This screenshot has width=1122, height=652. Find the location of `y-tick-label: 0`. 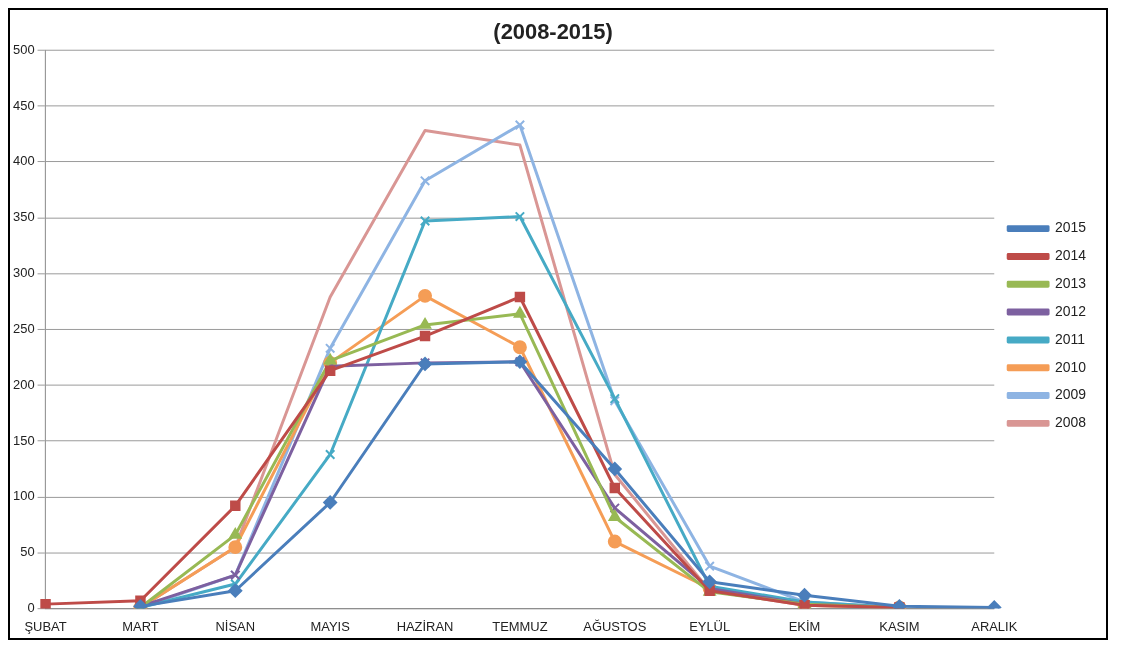

y-tick-label: 0 is located at coordinates (31, 608).